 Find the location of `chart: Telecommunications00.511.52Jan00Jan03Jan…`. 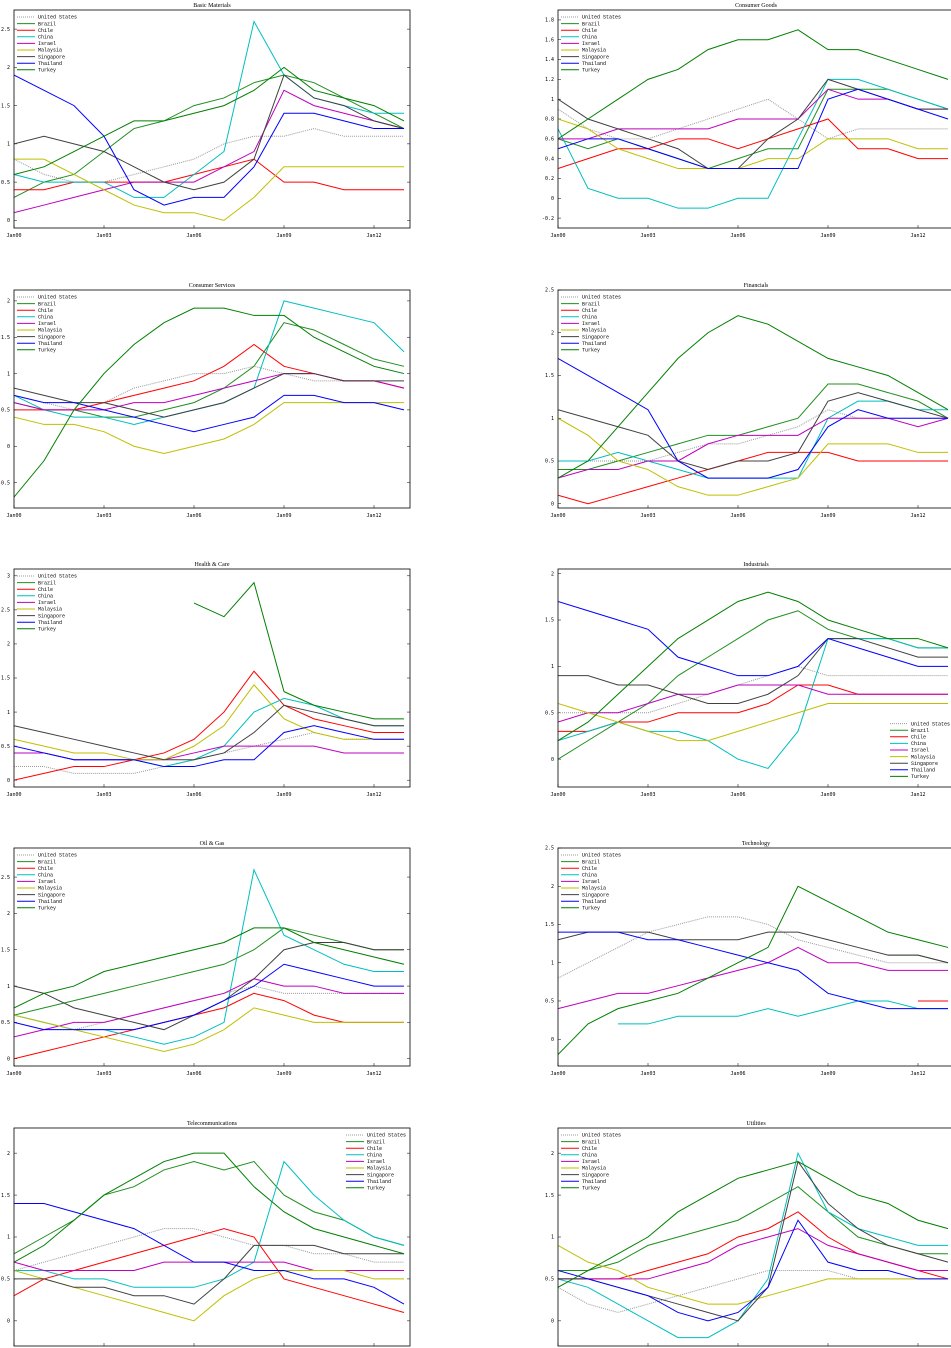

chart: Telecommunications00.511.52Jan00Jan03Jan… is located at coordinates (206, 1234).